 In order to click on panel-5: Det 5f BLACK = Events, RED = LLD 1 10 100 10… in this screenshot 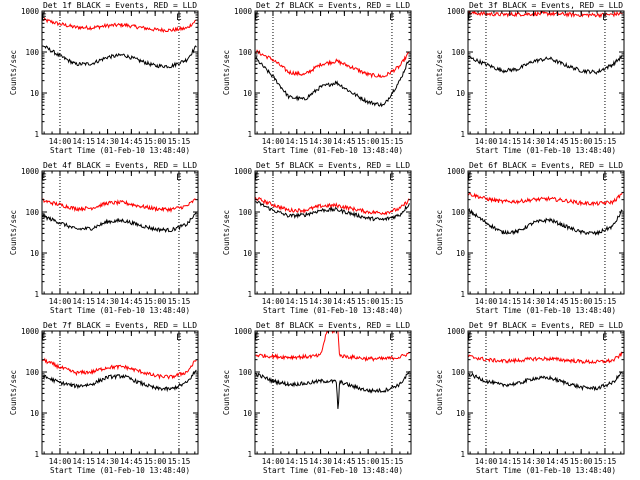, I will do `click(317, 238)`.